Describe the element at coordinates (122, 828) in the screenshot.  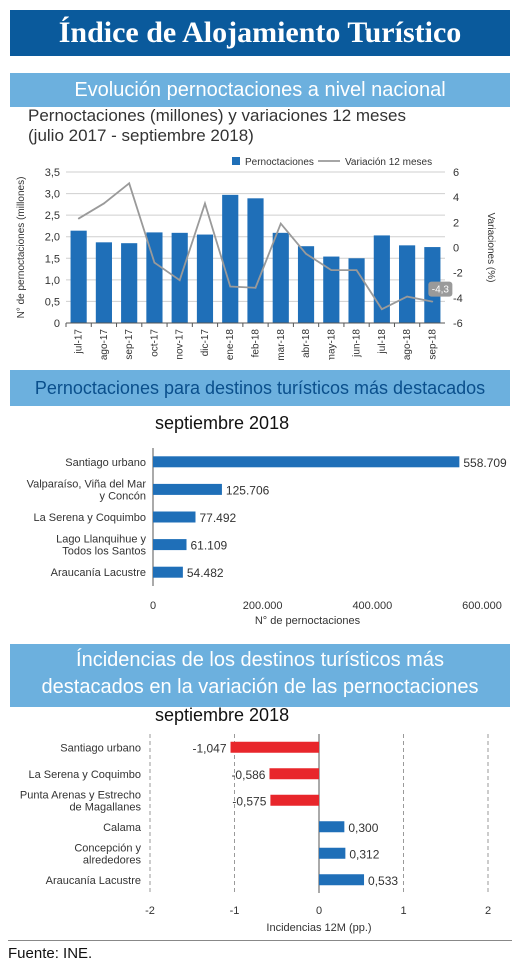
I see `category-label: Calama` at that location.